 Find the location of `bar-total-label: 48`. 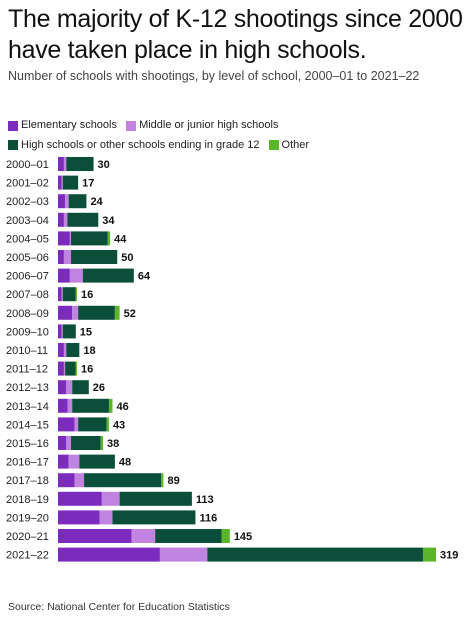

bar-total-label: 48 is located at coordinates (125, 463).